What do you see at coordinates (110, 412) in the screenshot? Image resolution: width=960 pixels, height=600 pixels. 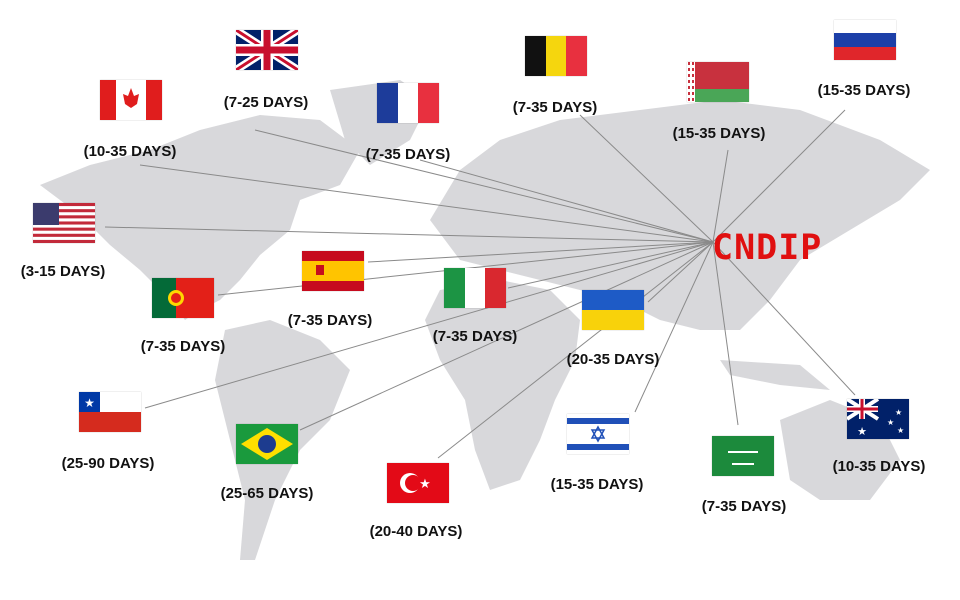 I see `flag-chile-icon: ★` at bounding box center [110, 412].